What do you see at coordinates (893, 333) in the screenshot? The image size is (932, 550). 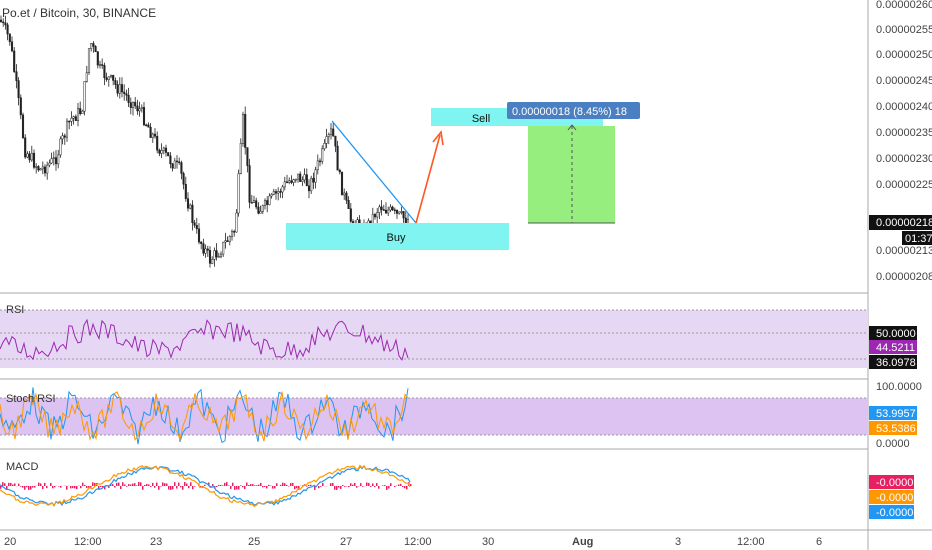 I see `rsi-upper-badge` at bounding box center [893, 333].